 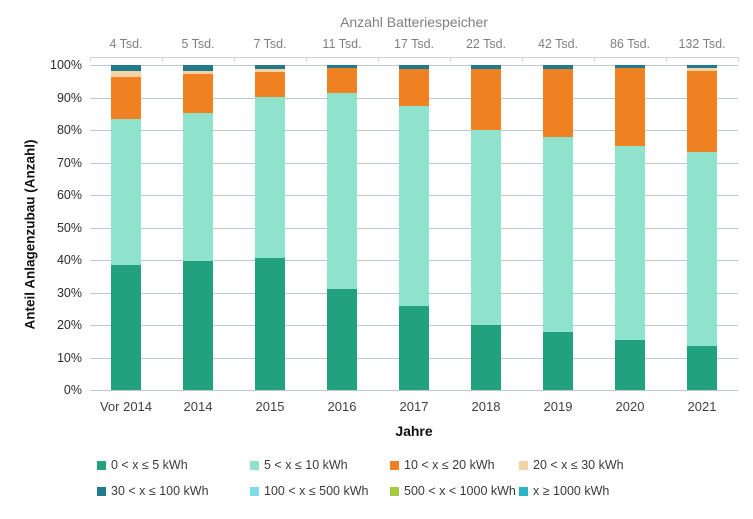 I want to click on y-axis-title: Anteil Anlagenzubau (Anzahl), so click(x=30, y=234).